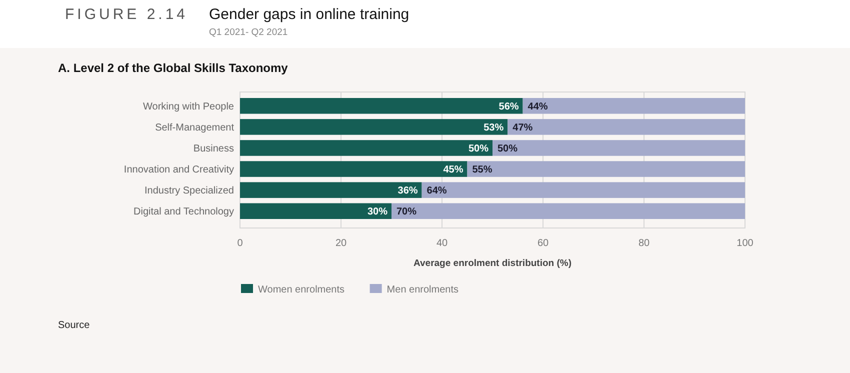 Image resolution: width=850 pixels, height=373 pixels. Describe the element at coordinates (301, 290) in the screenshot. I see `legend-label: Women enrolments` at that location.